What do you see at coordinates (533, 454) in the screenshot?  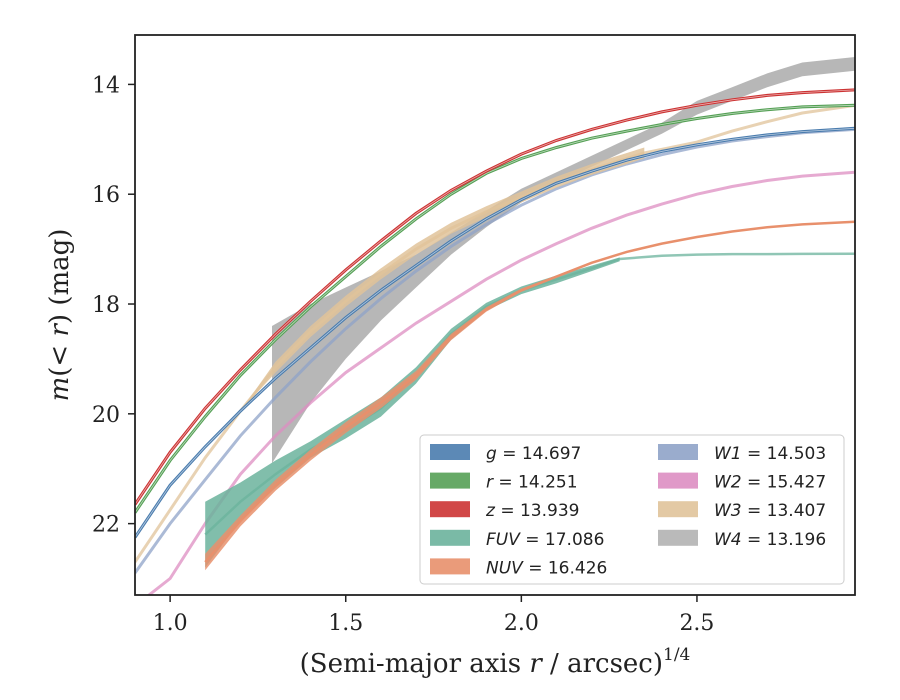 I see `legend-label: g = 14.697` at bounding box center [533, 454].